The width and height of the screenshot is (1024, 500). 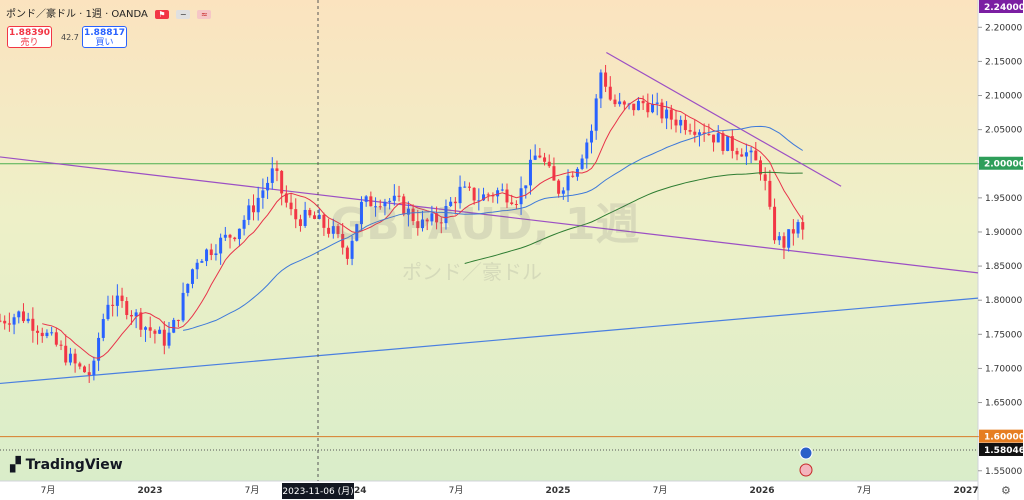 What do you see at coordinates (162, 14) in the screenshot?
I see `flag-icon: ⚑` at bounding box center [162, 14].